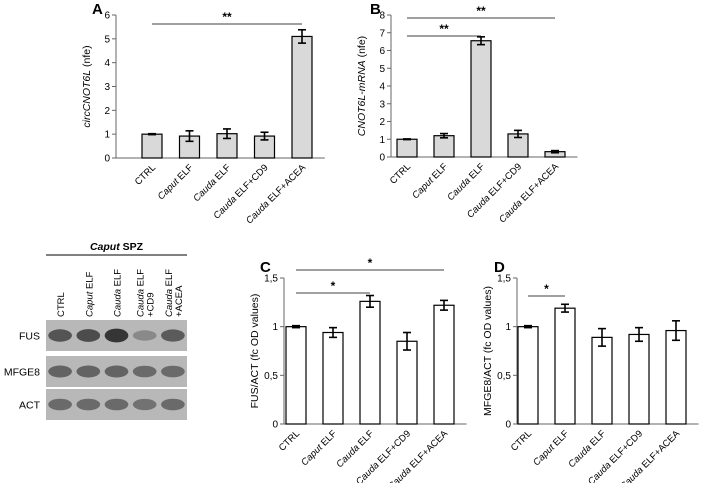 Image resolution: width=709 pixels, height=483 pixels. I want to click on blot-lane-label: Cauda ELF+CD9, so click(146, 293).